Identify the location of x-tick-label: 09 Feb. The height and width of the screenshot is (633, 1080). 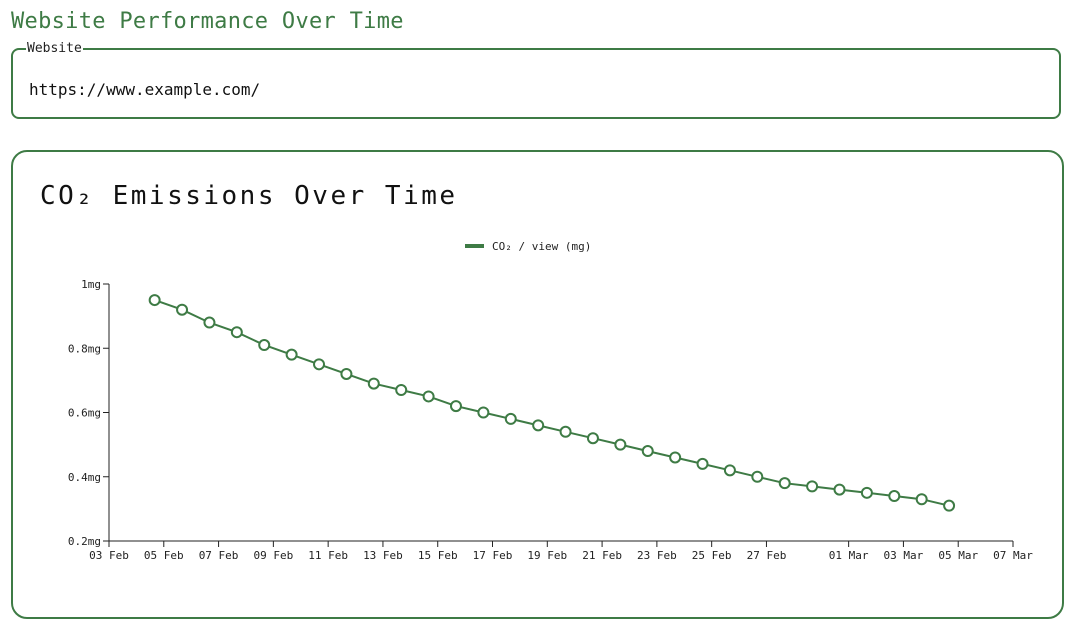
(273, 555).